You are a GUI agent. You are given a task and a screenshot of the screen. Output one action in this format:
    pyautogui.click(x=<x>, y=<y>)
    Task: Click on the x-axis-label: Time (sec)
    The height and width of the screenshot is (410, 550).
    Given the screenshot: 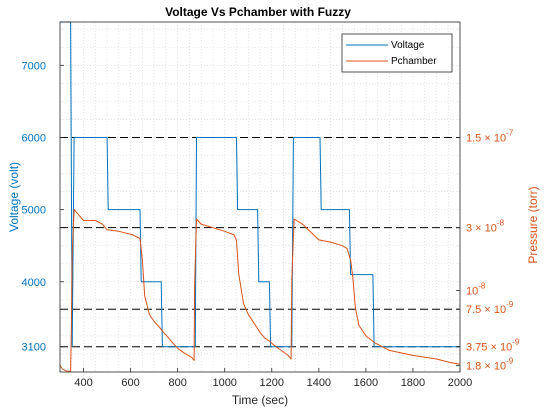 What is the action you would take?
    pyautogui.click(x=260, y=400)
    